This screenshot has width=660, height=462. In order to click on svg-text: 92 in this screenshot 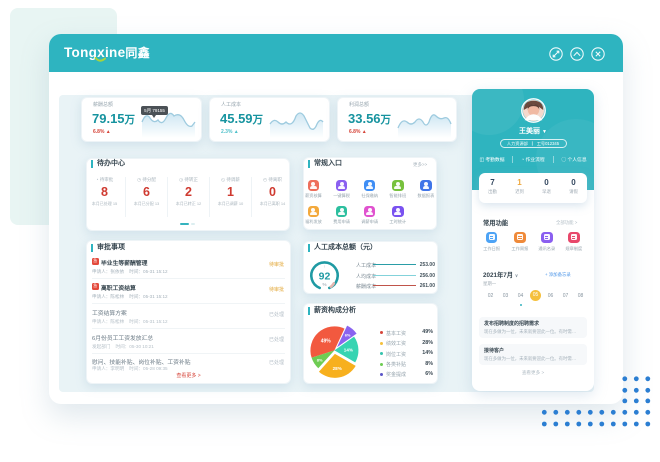, I will do `click(325, 276)`.